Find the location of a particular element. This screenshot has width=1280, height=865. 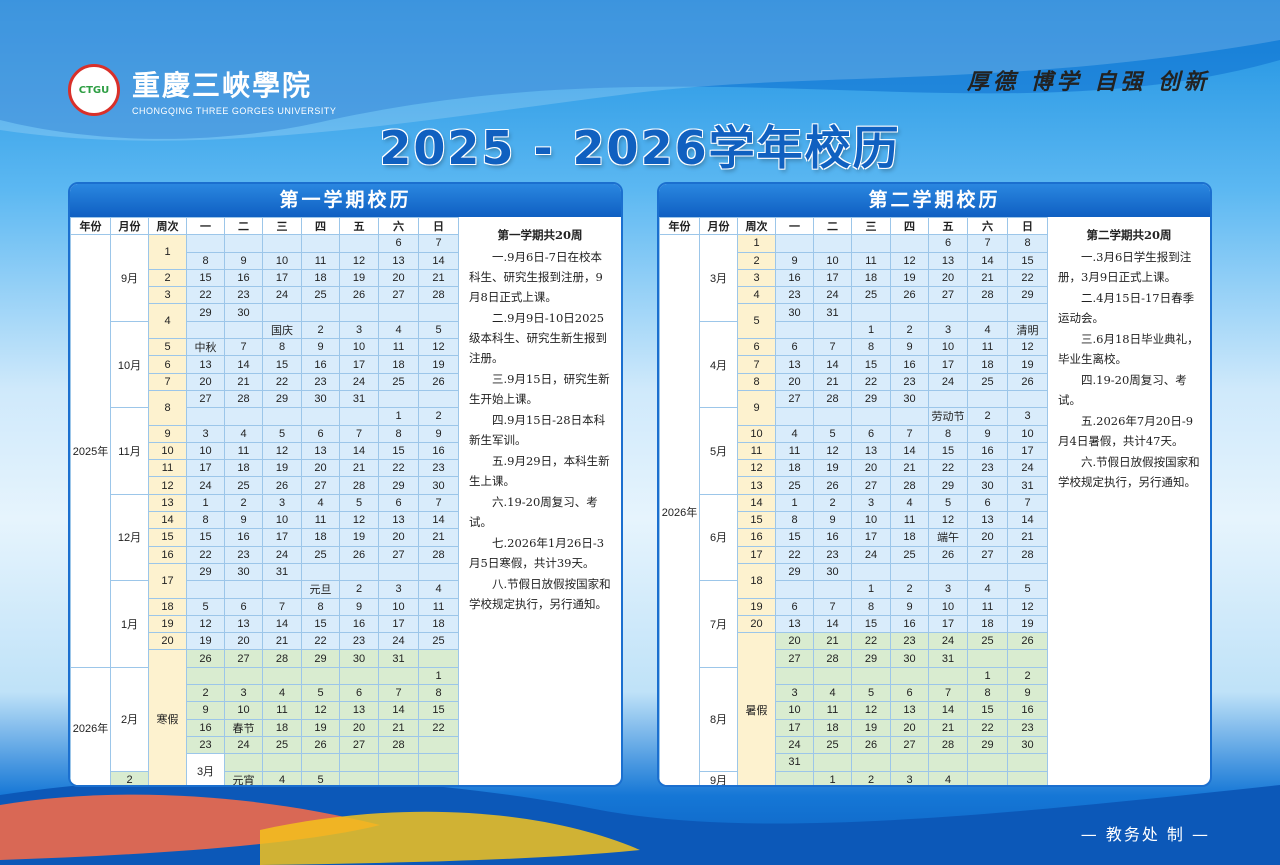

day-cell: 9 is located at coordinates (243, 260).